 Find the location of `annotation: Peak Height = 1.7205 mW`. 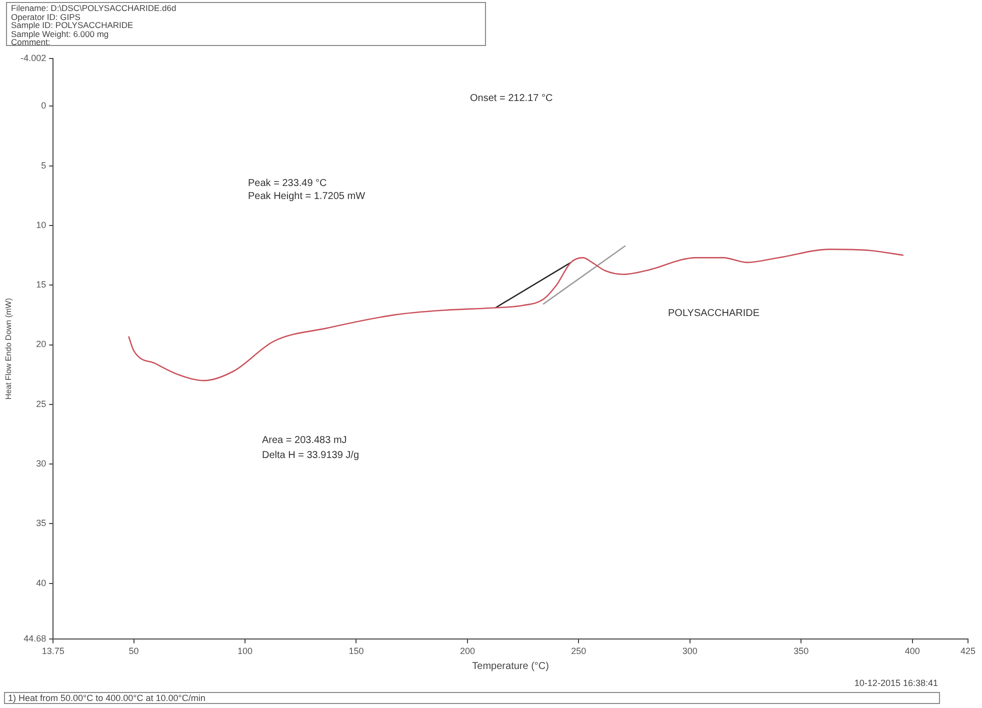

annotation: Peak Height = 1.7205 mW is located at coordinates (307, 196).